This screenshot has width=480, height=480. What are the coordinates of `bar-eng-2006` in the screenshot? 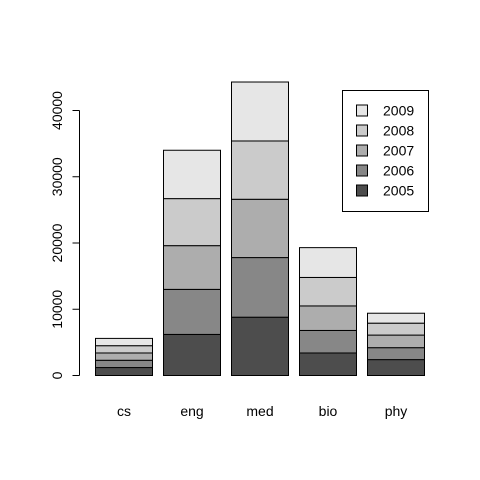 It's located at (192, 311).